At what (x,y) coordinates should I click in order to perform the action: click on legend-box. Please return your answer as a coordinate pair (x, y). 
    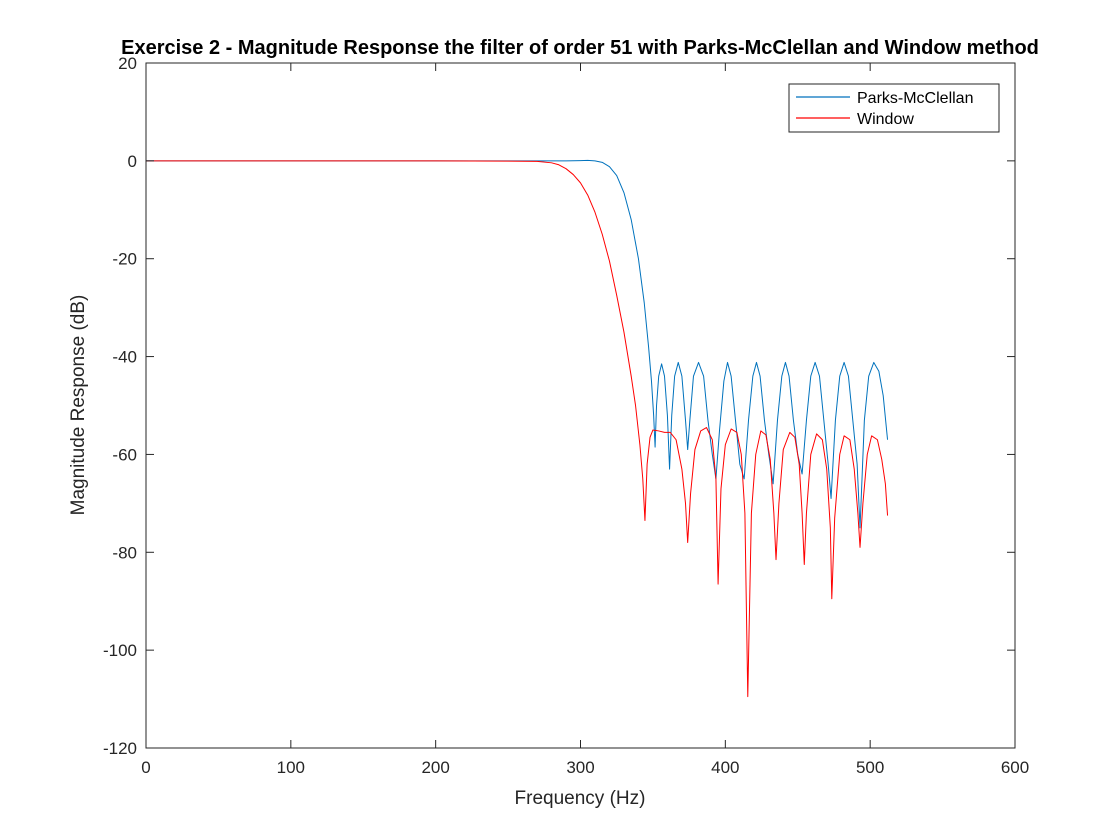
    Looking at the image, I should click on (894, 108).